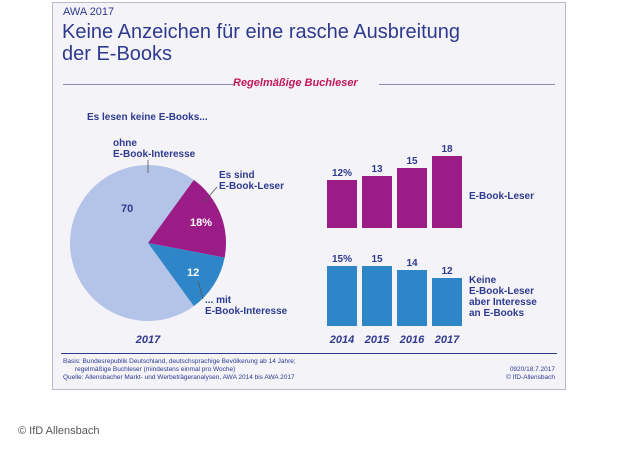 This screenshot has height=453, width=625. I want to click on pie-label-ebook-2: E-Book-Leser, so click(251, 186).